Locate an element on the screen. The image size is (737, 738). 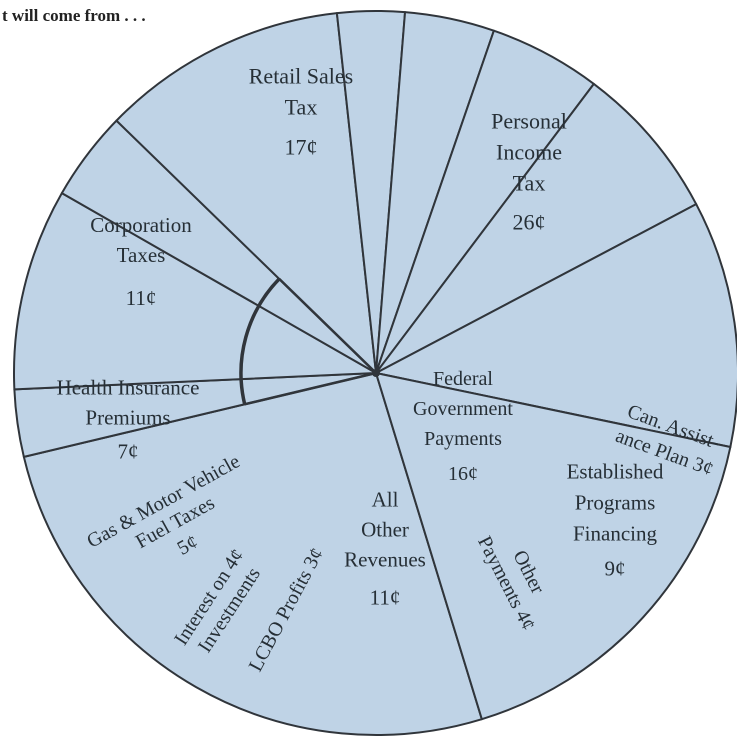
chart-title: t will come from . . . is located at coordinates (74, 15).